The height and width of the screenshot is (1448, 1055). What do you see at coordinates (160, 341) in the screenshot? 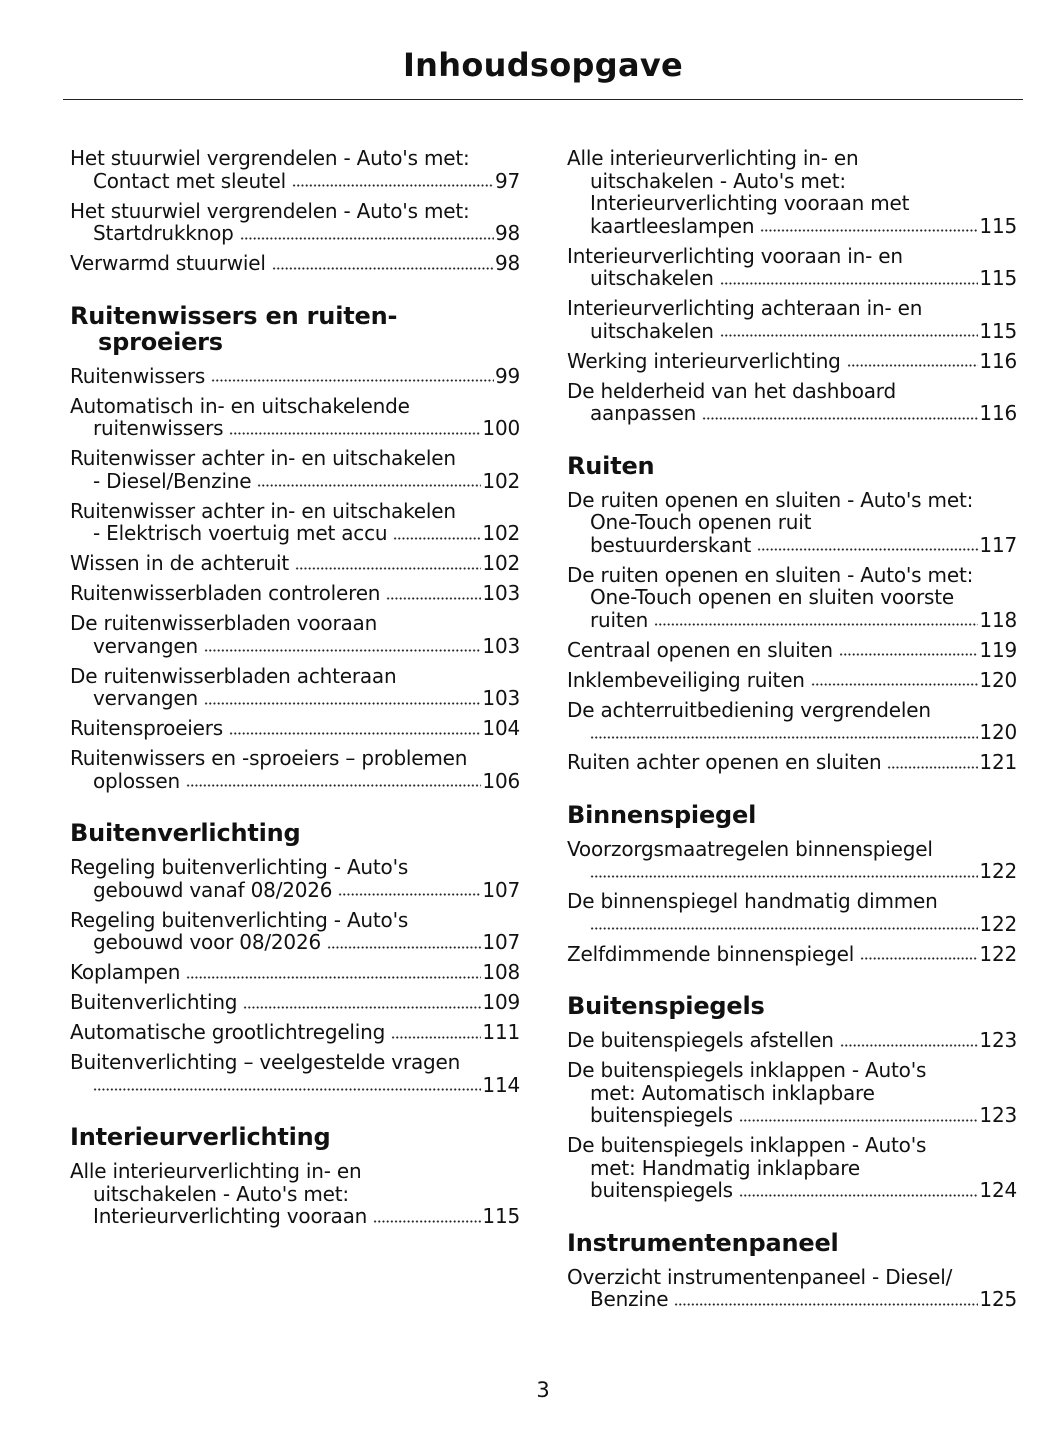
I see `section-heading-line: sproeiers` at bounding box center [160, 341].